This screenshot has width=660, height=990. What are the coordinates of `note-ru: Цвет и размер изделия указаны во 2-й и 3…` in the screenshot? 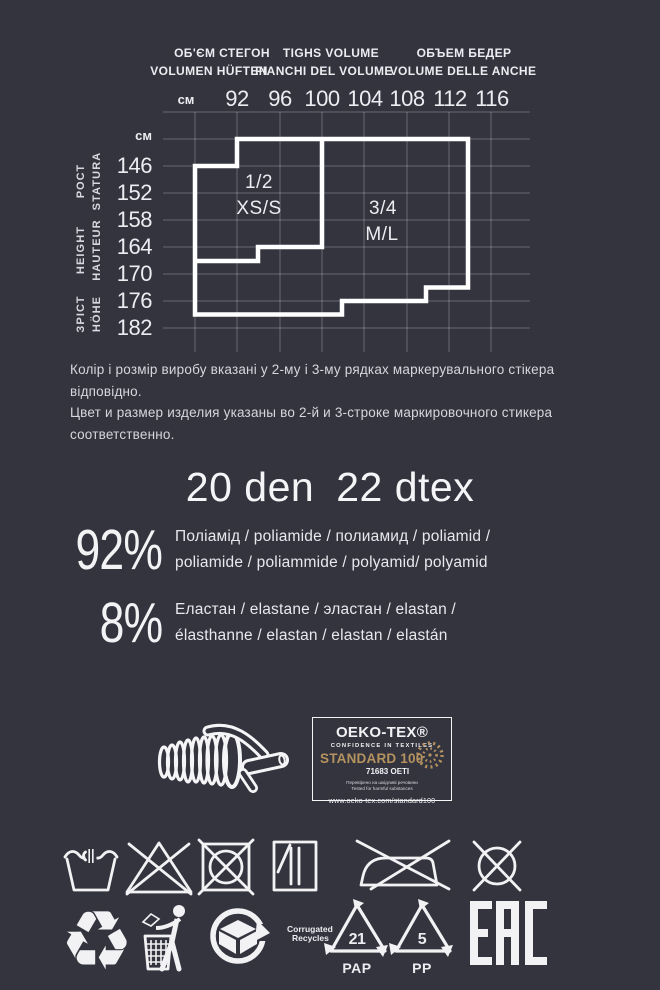 It's located at (311, 423).